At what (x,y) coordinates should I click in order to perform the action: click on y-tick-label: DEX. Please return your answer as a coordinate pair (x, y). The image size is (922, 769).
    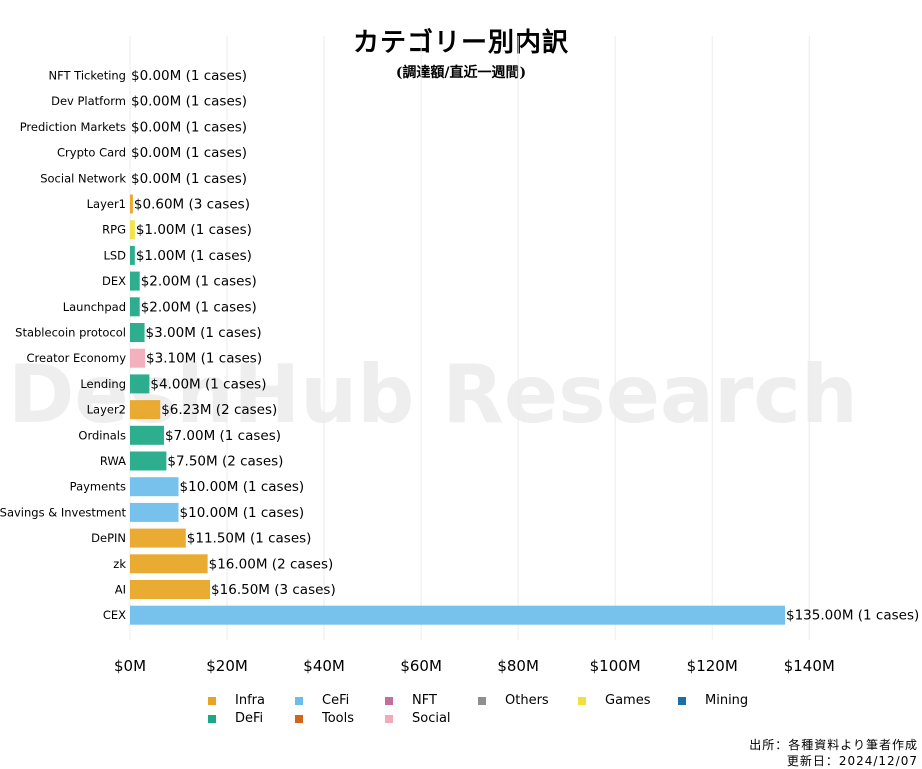
    Looking at the image, I should click on (114, 281).